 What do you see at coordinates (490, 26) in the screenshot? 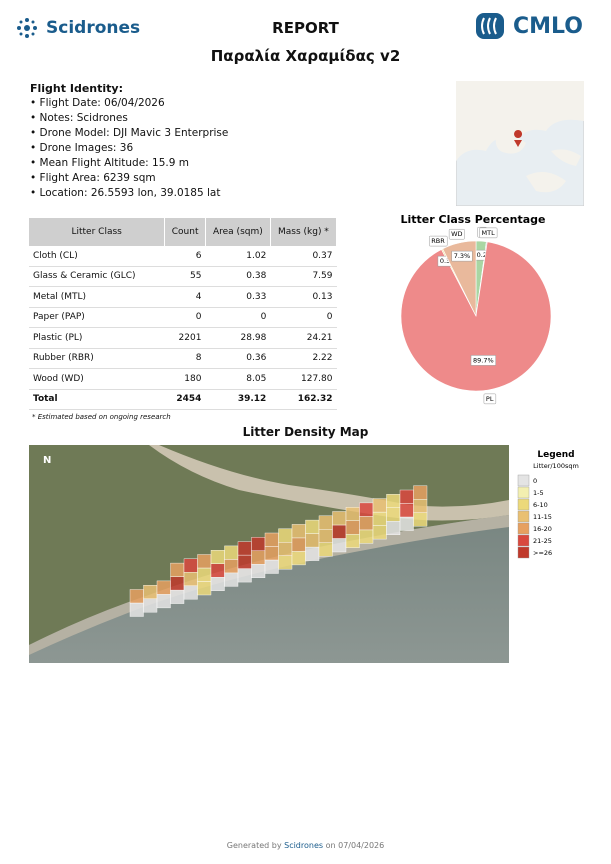
I see `logo-icon` at bounding box center [490, 26].